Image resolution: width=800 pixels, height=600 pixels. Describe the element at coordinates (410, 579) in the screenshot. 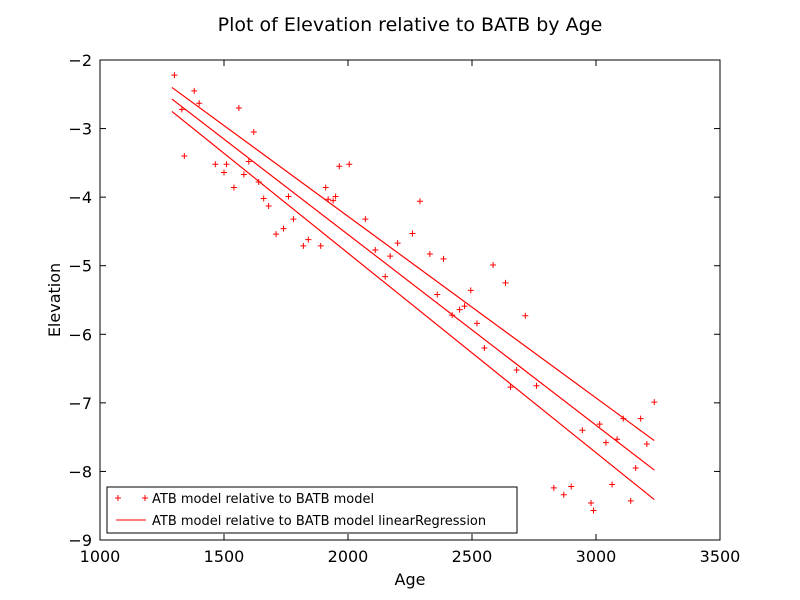

I see `x-axis-label: Age` at that location.